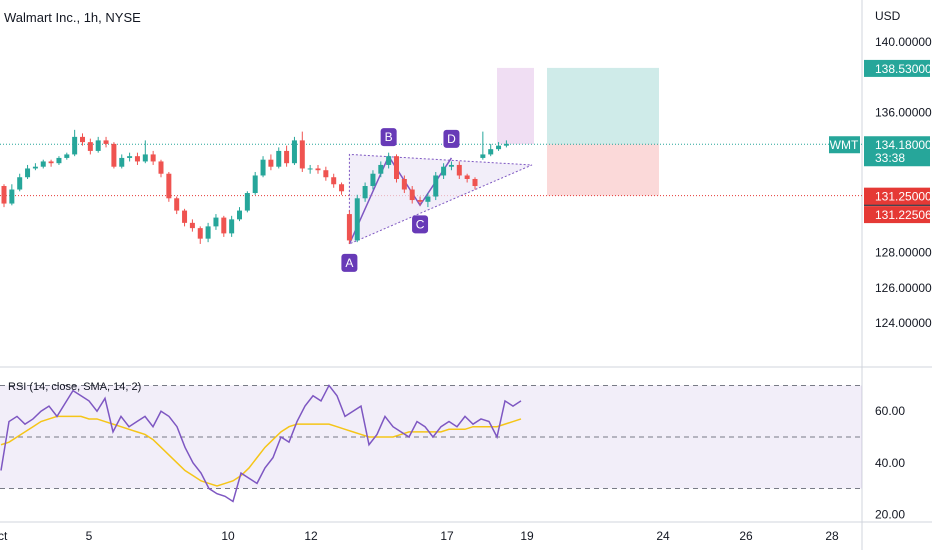  I want to click on price-label-last, so click(897, 151).